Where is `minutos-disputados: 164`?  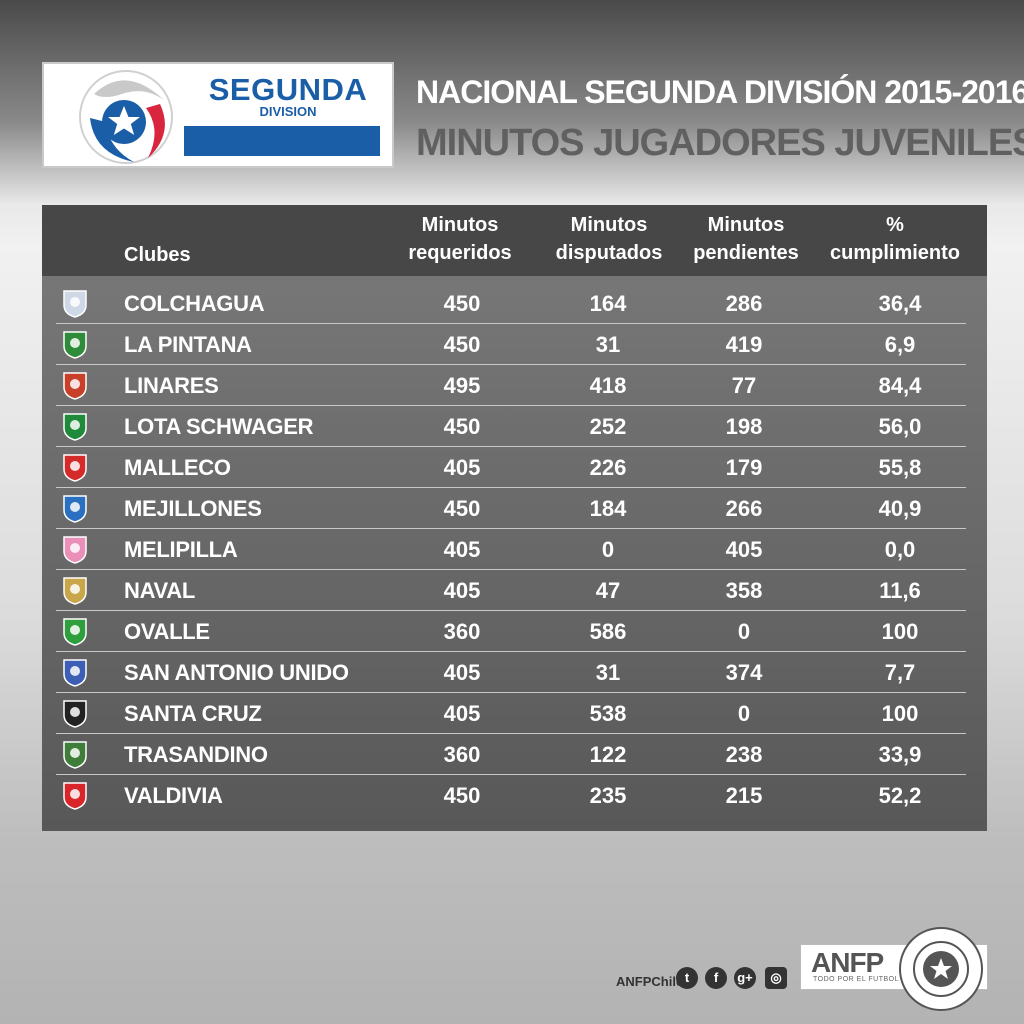
minutos-disputados: 164 is located at coordinates (608, 303).